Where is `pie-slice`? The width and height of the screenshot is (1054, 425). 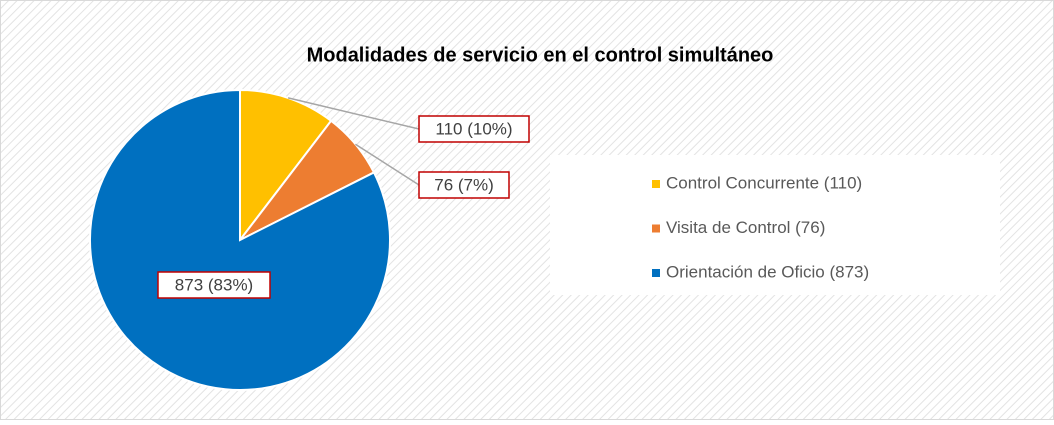
pie-slice is located at coordinates (286, 165).